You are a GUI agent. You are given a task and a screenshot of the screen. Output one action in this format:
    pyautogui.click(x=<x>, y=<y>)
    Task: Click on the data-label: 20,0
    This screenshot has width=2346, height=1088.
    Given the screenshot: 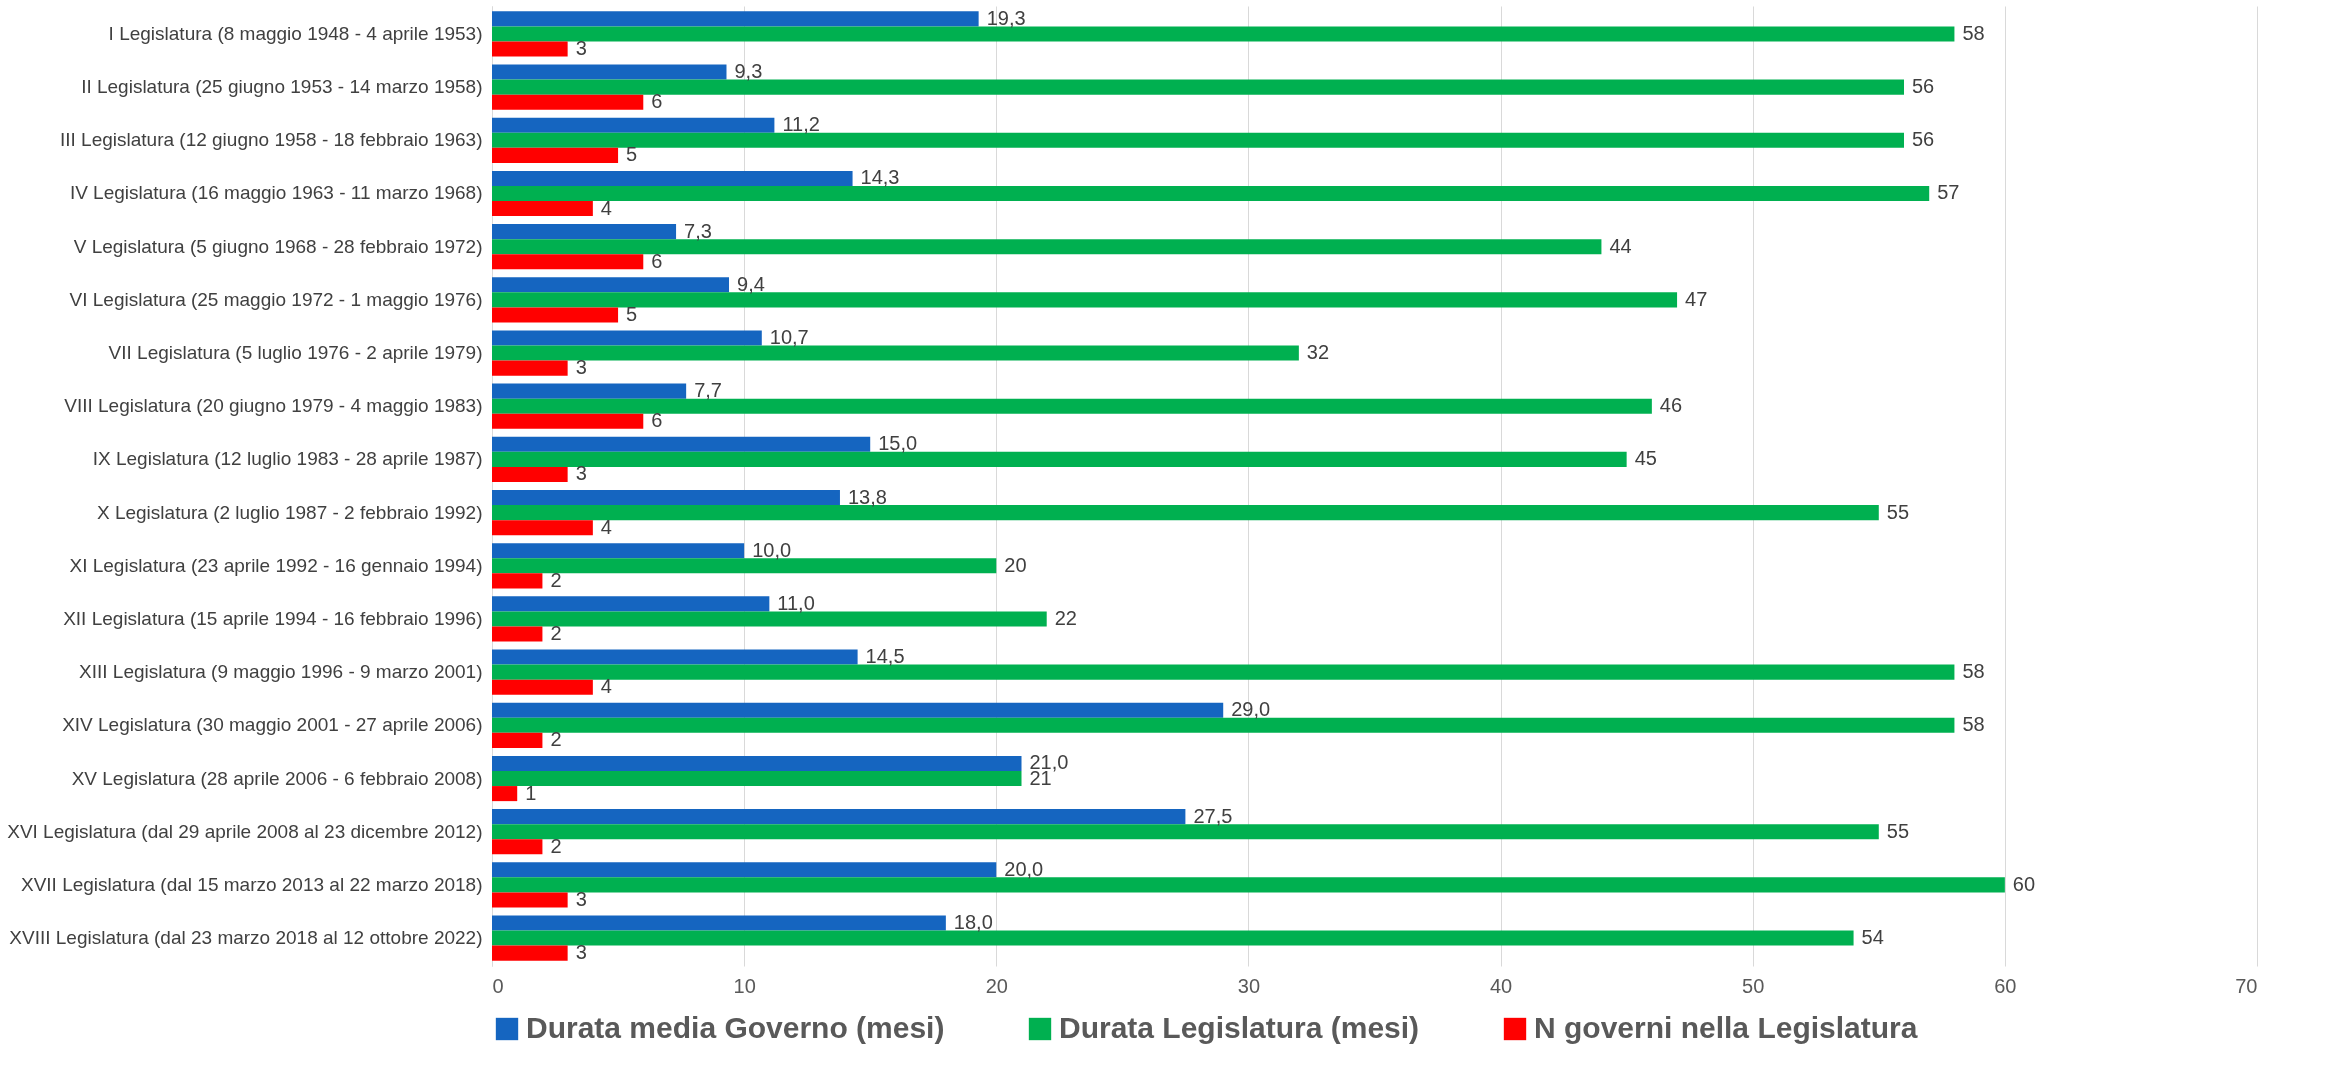 What is the action you would take?
    pyautogui.click(x=1024, y=868)
    